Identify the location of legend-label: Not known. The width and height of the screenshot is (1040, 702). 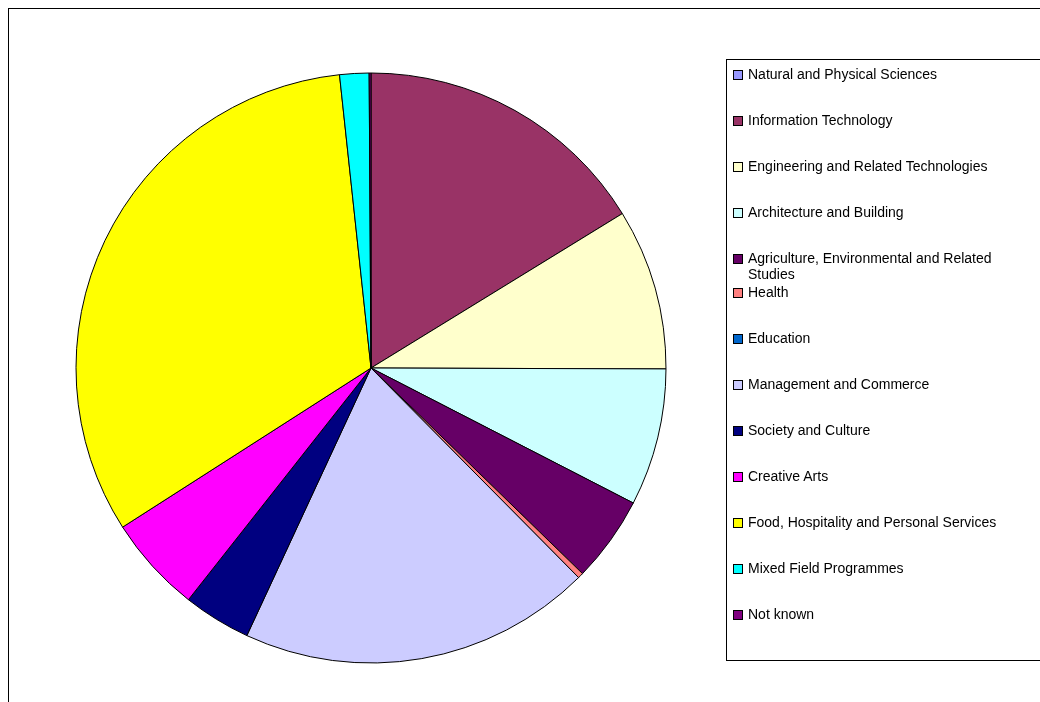
(782, 614).